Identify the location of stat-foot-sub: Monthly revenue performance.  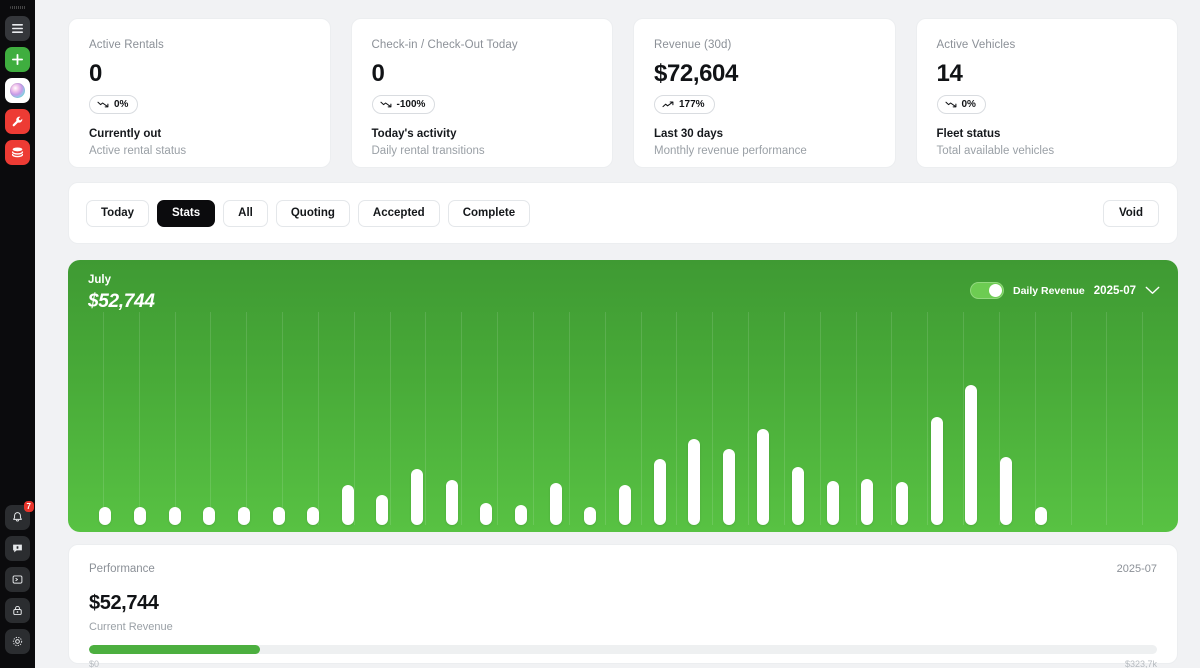
(730, 151).